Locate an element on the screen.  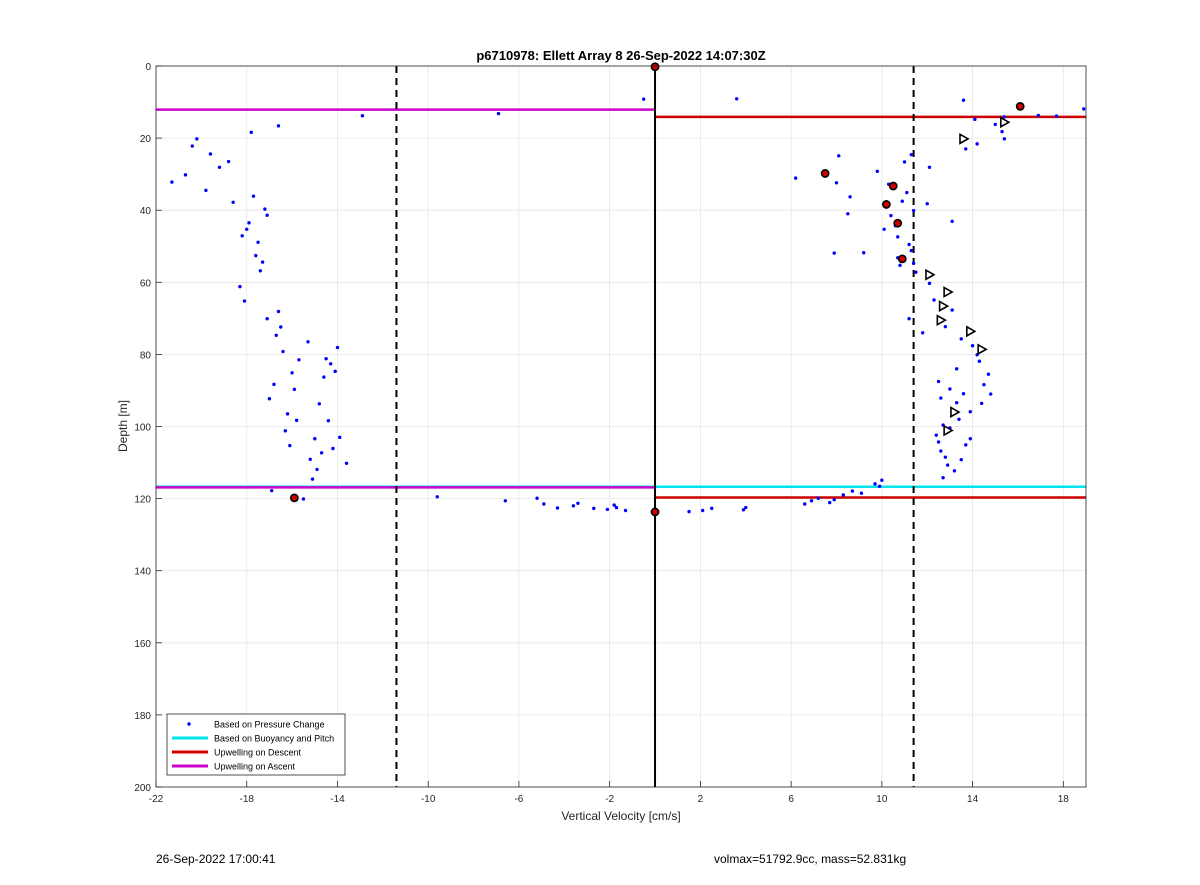
x-tick-label: 10 is located at coordinates (882, 799).